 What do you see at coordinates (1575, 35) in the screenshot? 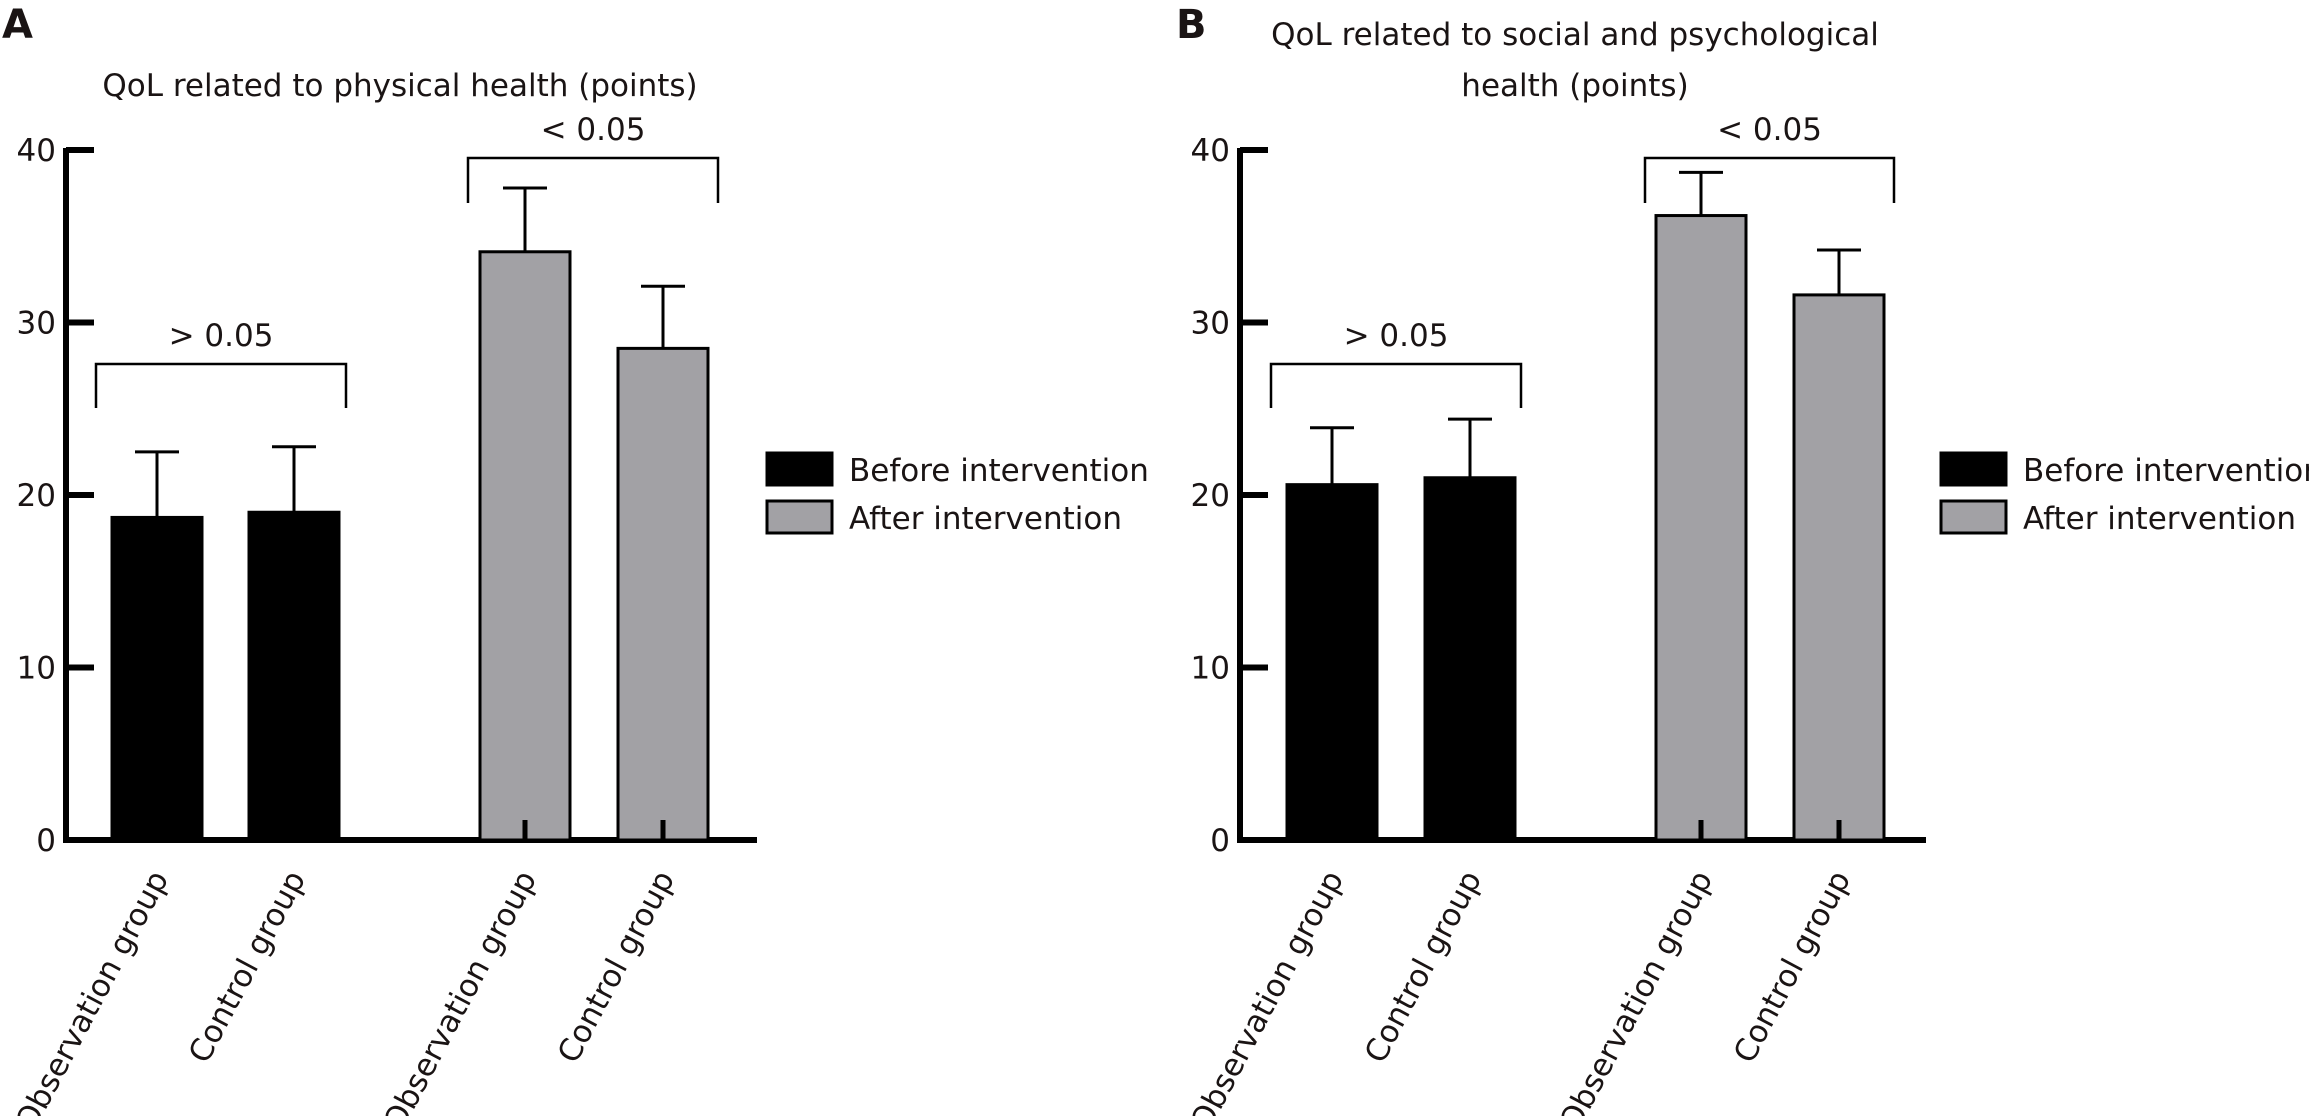
I see `chart-title: QoL related to social and psychological` at bounding box center [1575, 35].